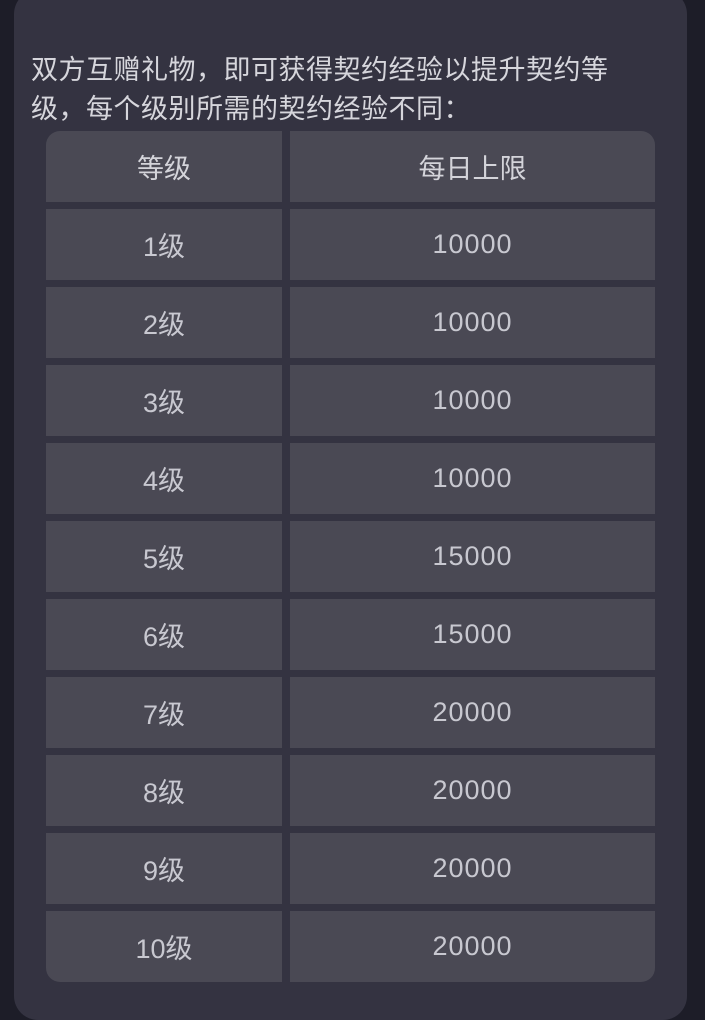 The height and width of the screenshot is (1020, 705). What do you see at coordinates (164, 166) in the screenshot?
I see `table-header-level: 等级` at bounding box center [164, 166].